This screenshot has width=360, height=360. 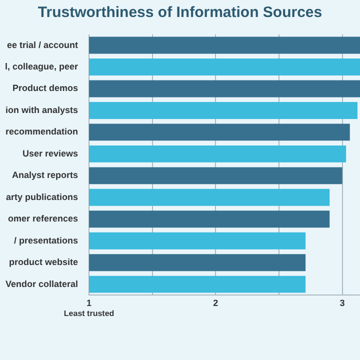 I want to click on x-tick-label: 3, so click(x=342, y=303).